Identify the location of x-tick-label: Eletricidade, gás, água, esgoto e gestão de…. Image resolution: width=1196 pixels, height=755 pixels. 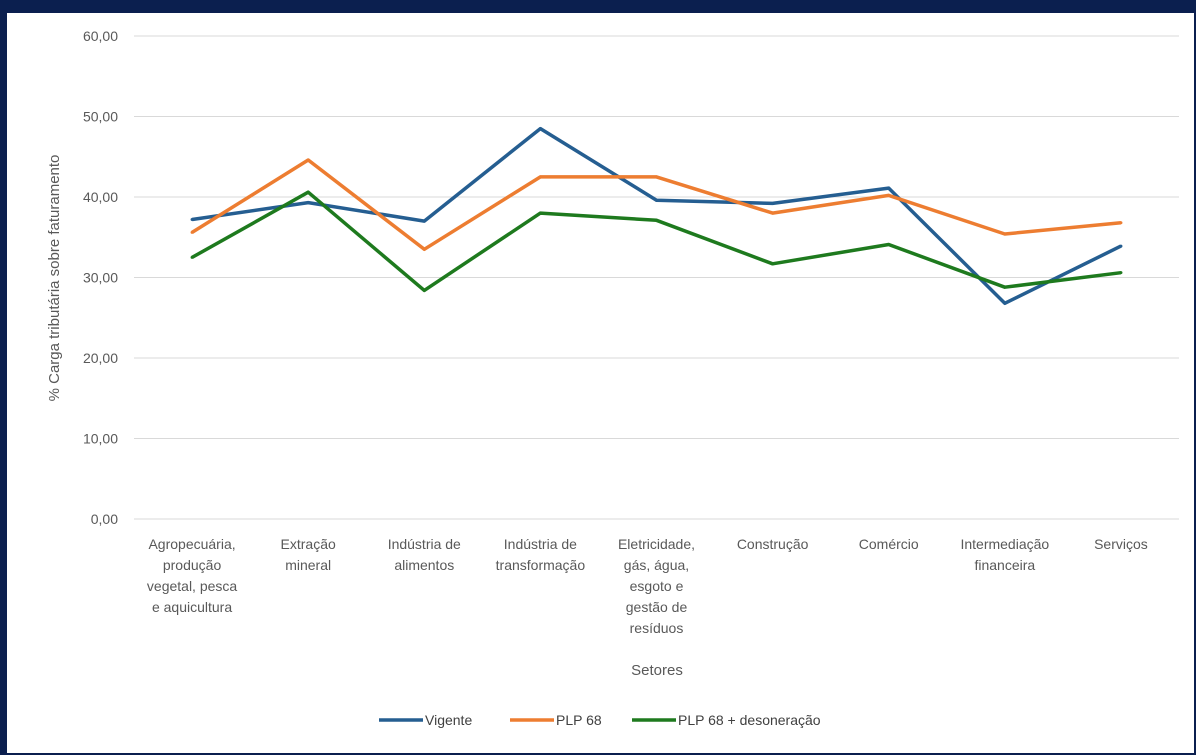
(656, 586).